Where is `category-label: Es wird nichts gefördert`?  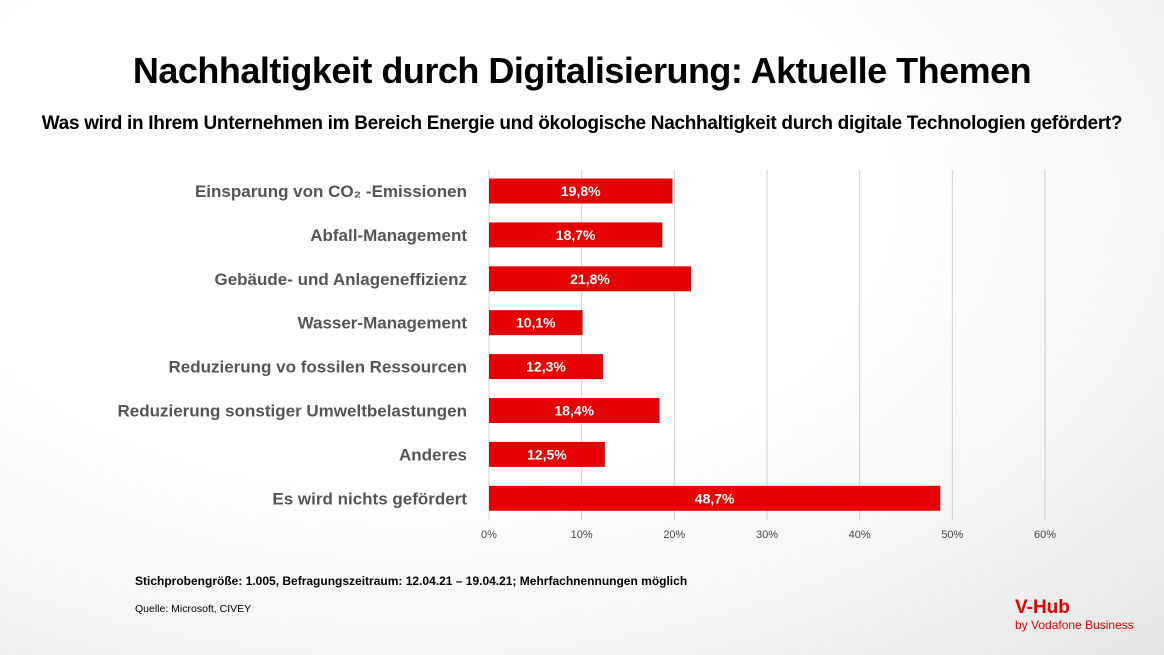 category-label: Es wird nichts gefördert is located at coordinates (369, 498).